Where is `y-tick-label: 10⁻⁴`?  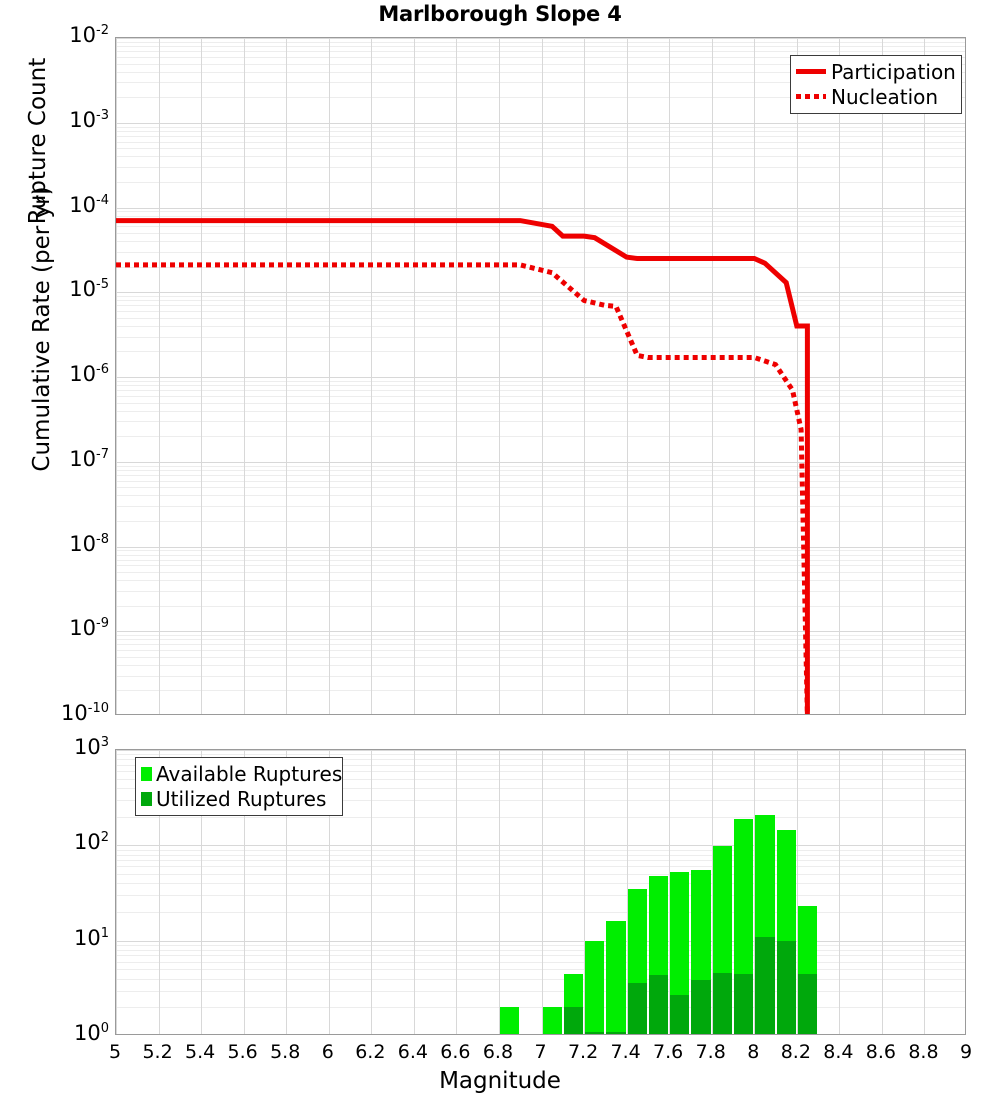
y-tick-label: 10⁻⁴ is located at coordinates (89, 204).